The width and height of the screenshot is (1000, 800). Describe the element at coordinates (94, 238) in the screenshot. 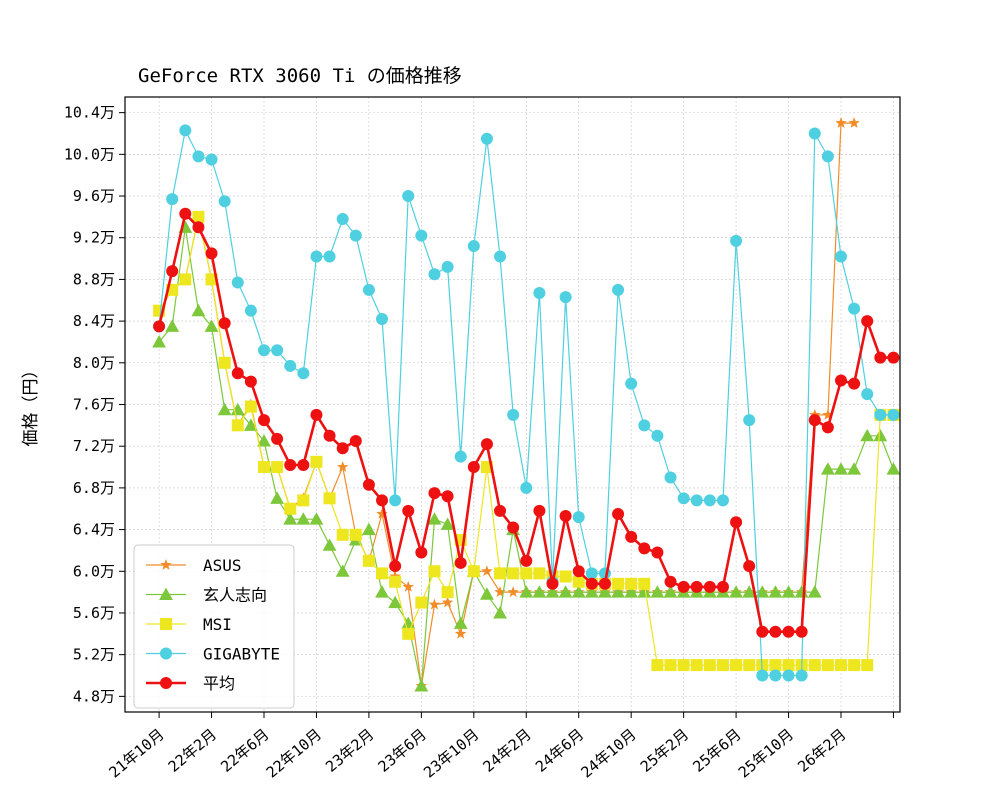

I see `y-tick-label: 9.2万` at that location.